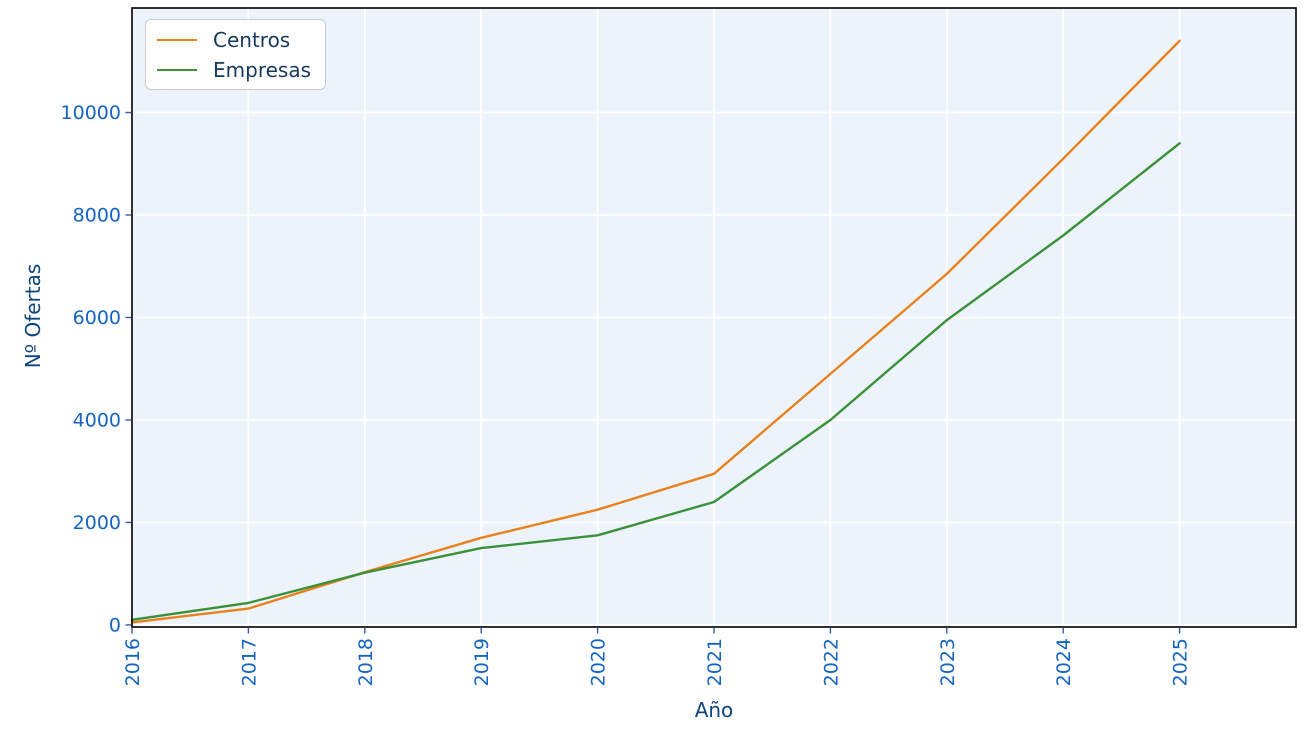 This screenshot has height=739, width=1306. What do you see at coordinates (715, 662) in the screenshot?
I see `x-tick-label: 2021` at bounding box center [715, 662].